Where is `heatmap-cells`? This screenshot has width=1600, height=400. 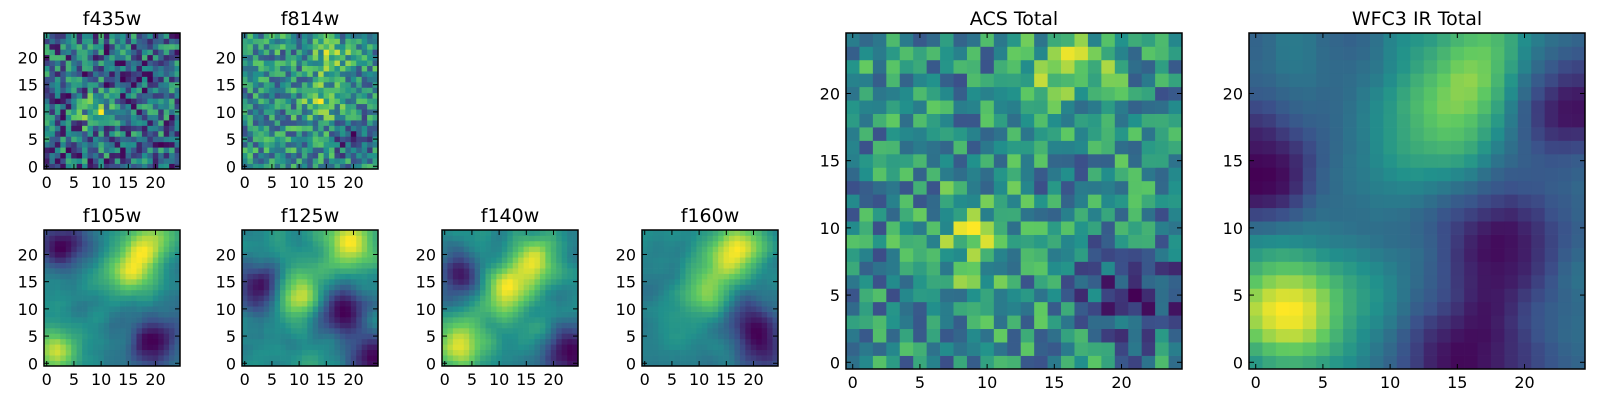
heatmap-cells is located at coordinates (510, 298).